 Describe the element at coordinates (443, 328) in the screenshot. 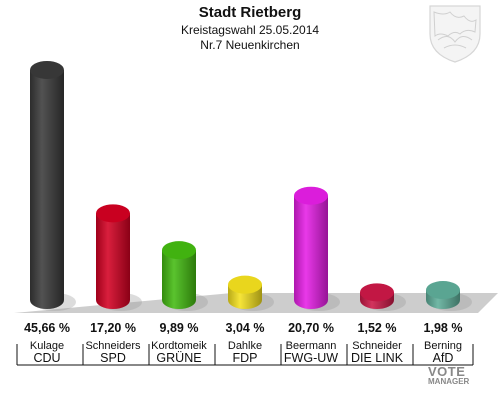

I see `value-label: 1,98 %` at that location.